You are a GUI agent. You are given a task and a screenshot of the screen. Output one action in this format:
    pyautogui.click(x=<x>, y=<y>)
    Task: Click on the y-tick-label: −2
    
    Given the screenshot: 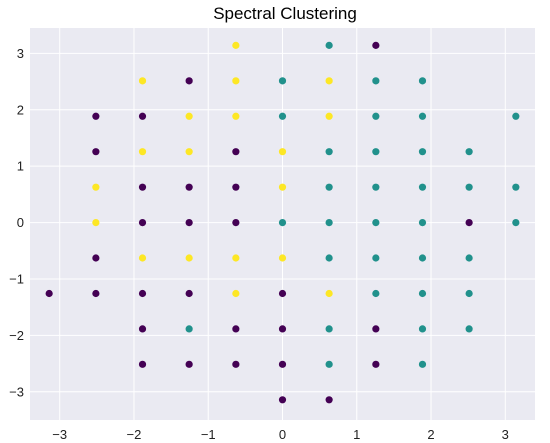 What is the action you would take?
    pyautogui.click(x=16, y=335)
    